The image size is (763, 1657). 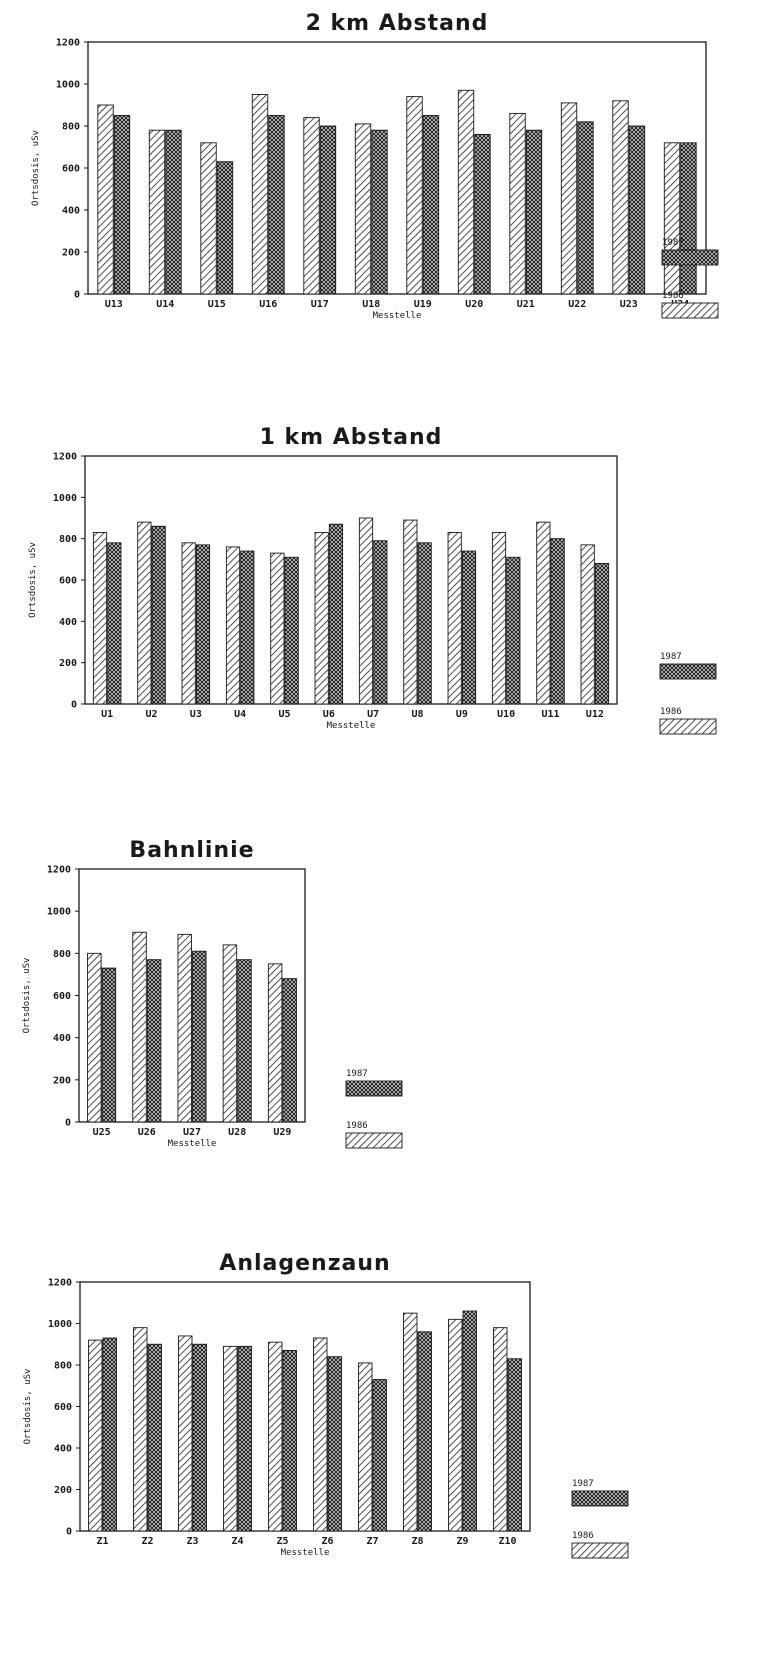 What do you see at coordinates (275, 1436) in the screenshot?
I see `bar-1986-Z5` at bounding box center [275, 1436].